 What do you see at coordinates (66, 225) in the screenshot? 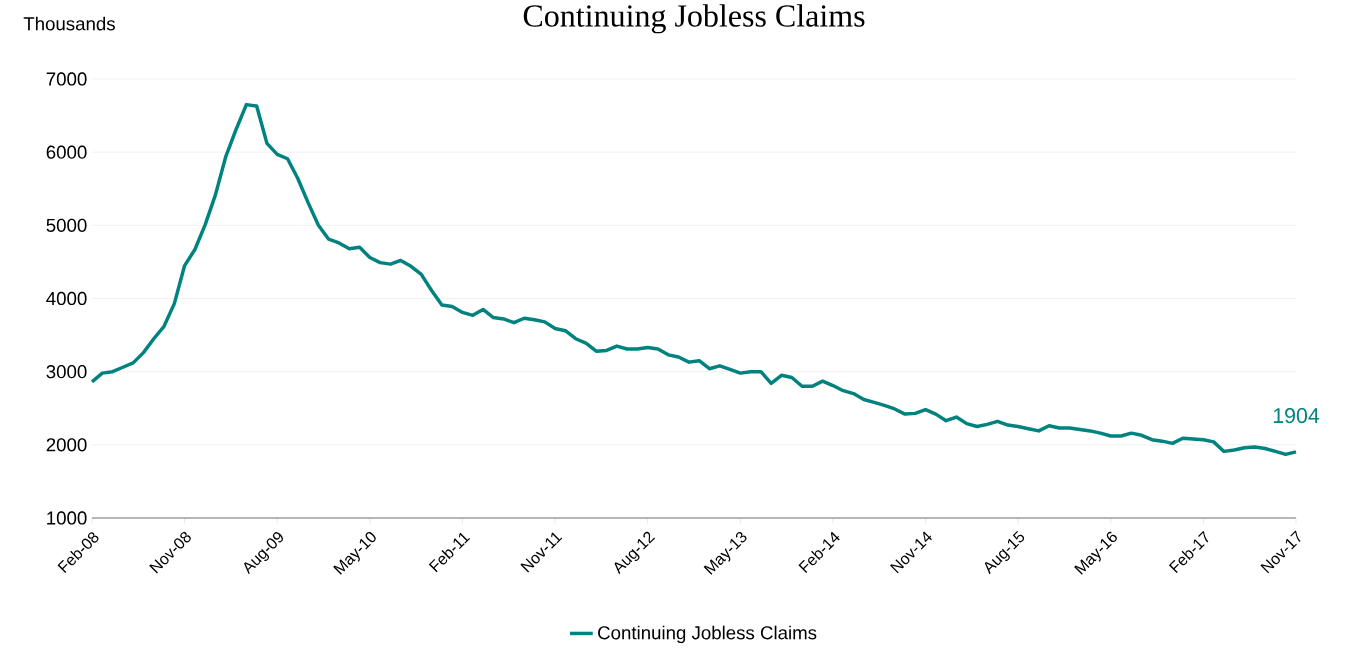
I see `y-tick-label: 5000` at bounding box center [66, 225].